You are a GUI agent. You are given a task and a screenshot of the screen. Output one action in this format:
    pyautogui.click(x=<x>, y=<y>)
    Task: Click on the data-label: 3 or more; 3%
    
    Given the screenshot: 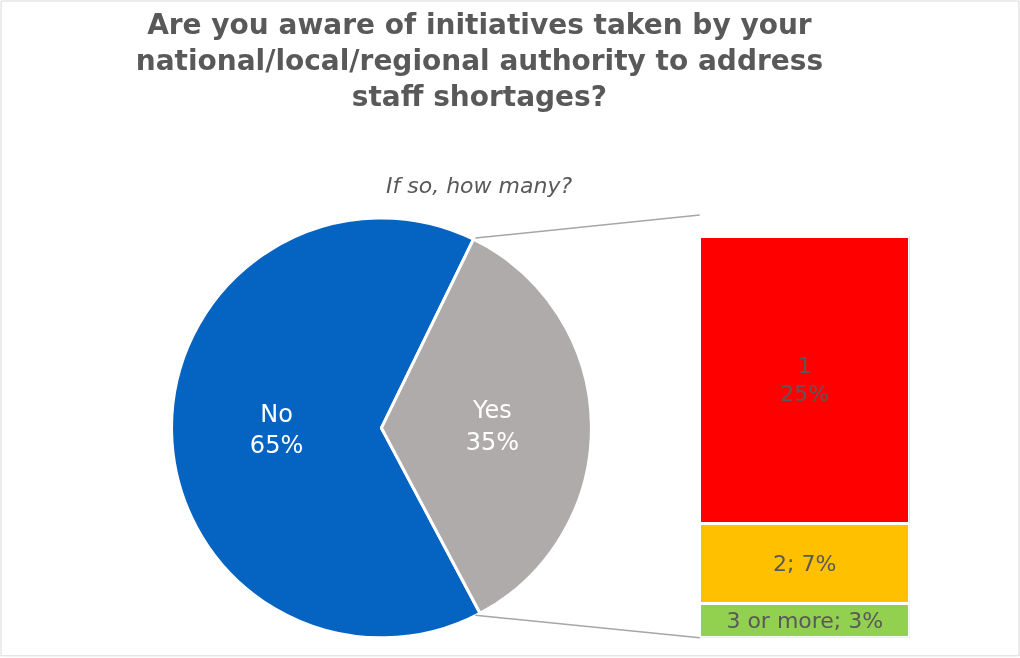 What is the action you would take?
    pyautogui.click(x=805, y=621)
    